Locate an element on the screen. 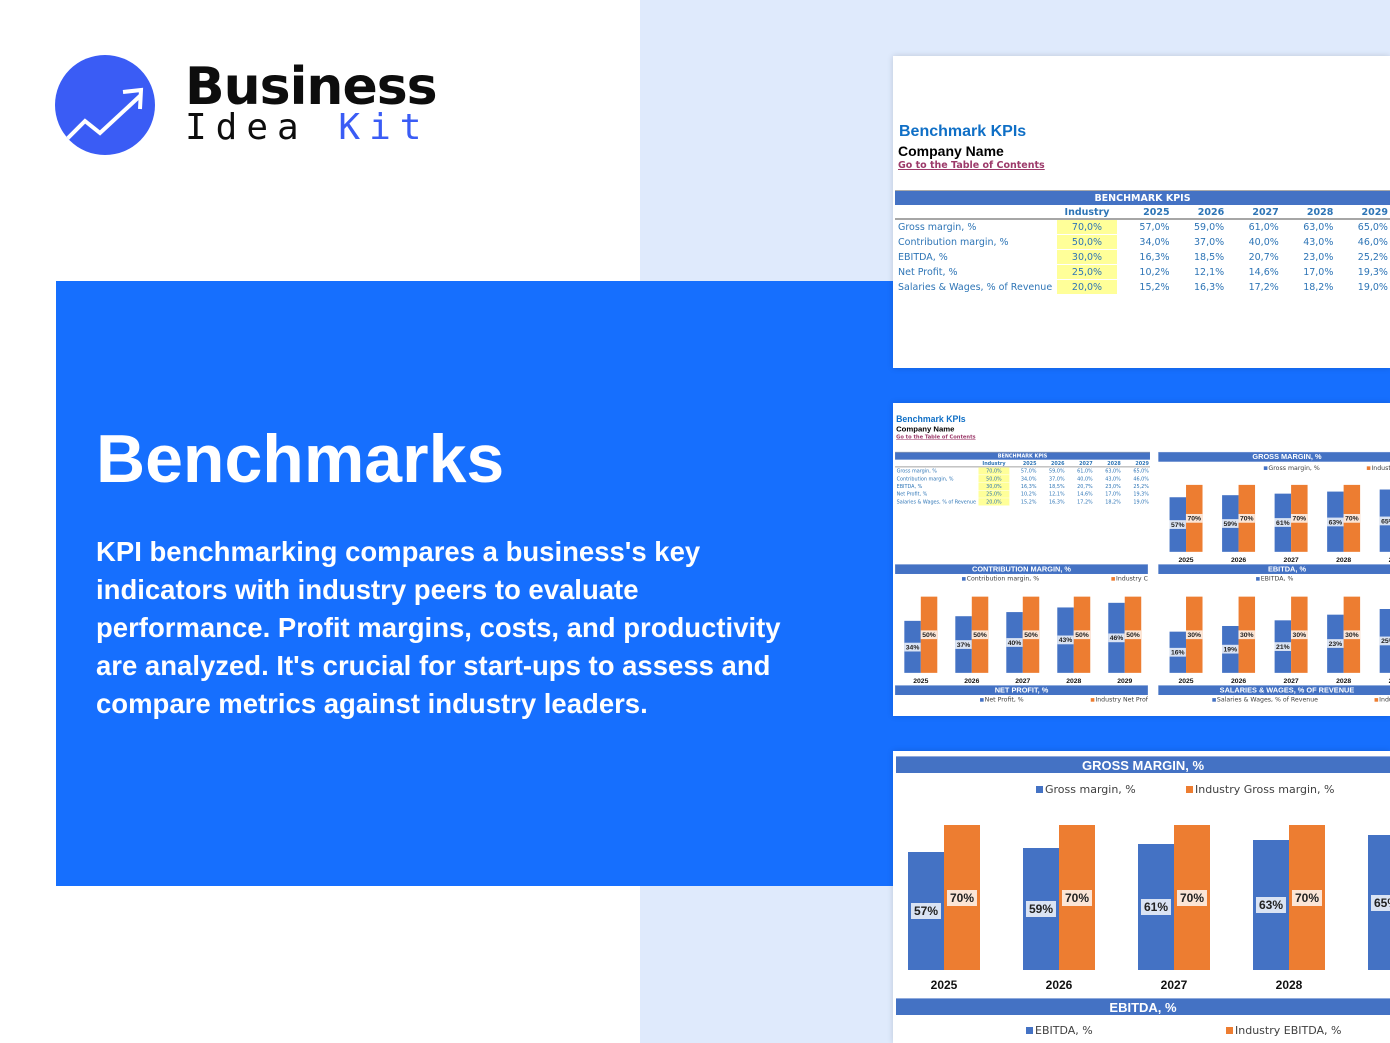 The width and height of the screenshot is (1390, 1043). legend-label: Industry Net Profit, % is located at coordinates (1121, 700).